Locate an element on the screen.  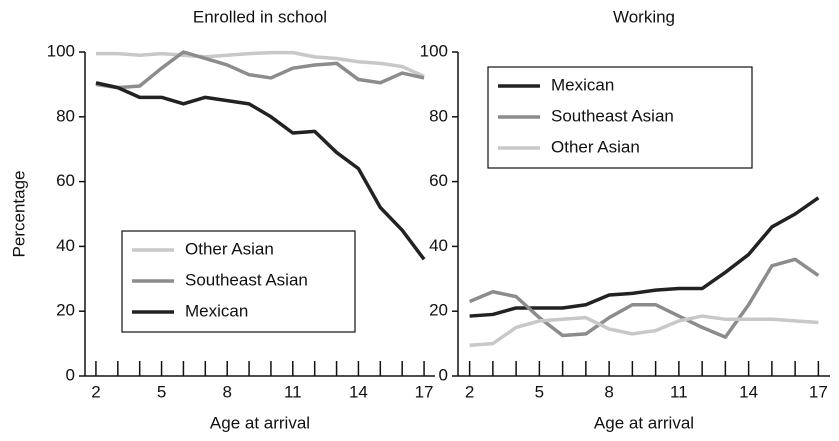
y-axis-label: Percentage is located at coordinates (18, 214).